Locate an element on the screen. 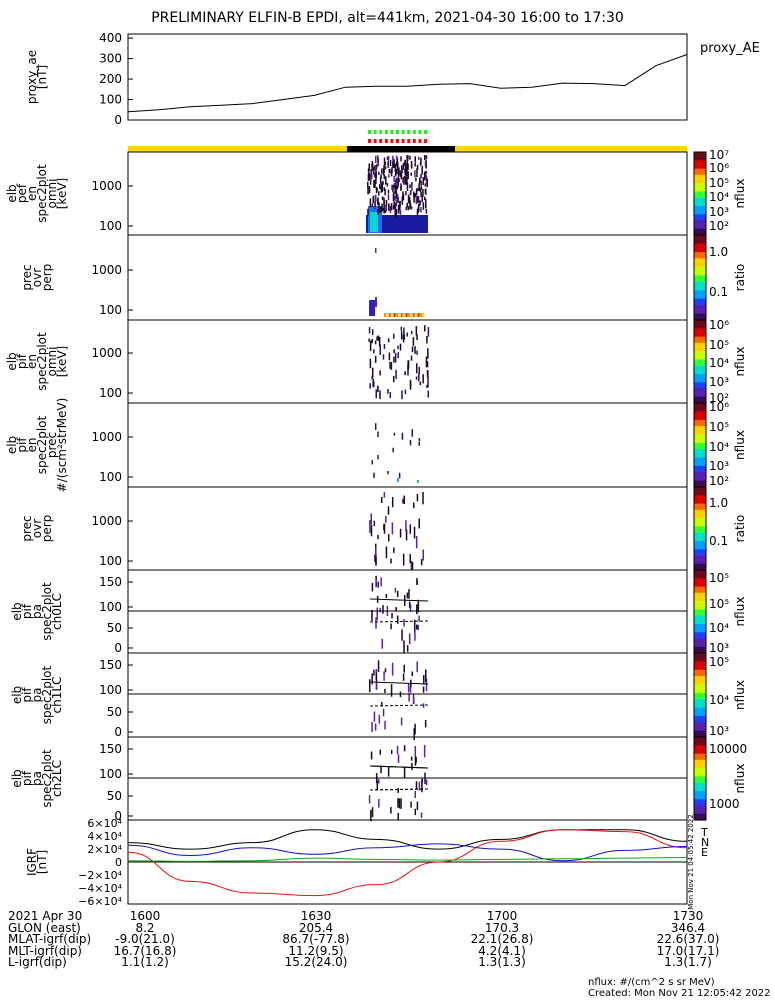 The height and width of the screenshot is (1000, 775). ylabel-line: prec is located at coordinates (27, 277).